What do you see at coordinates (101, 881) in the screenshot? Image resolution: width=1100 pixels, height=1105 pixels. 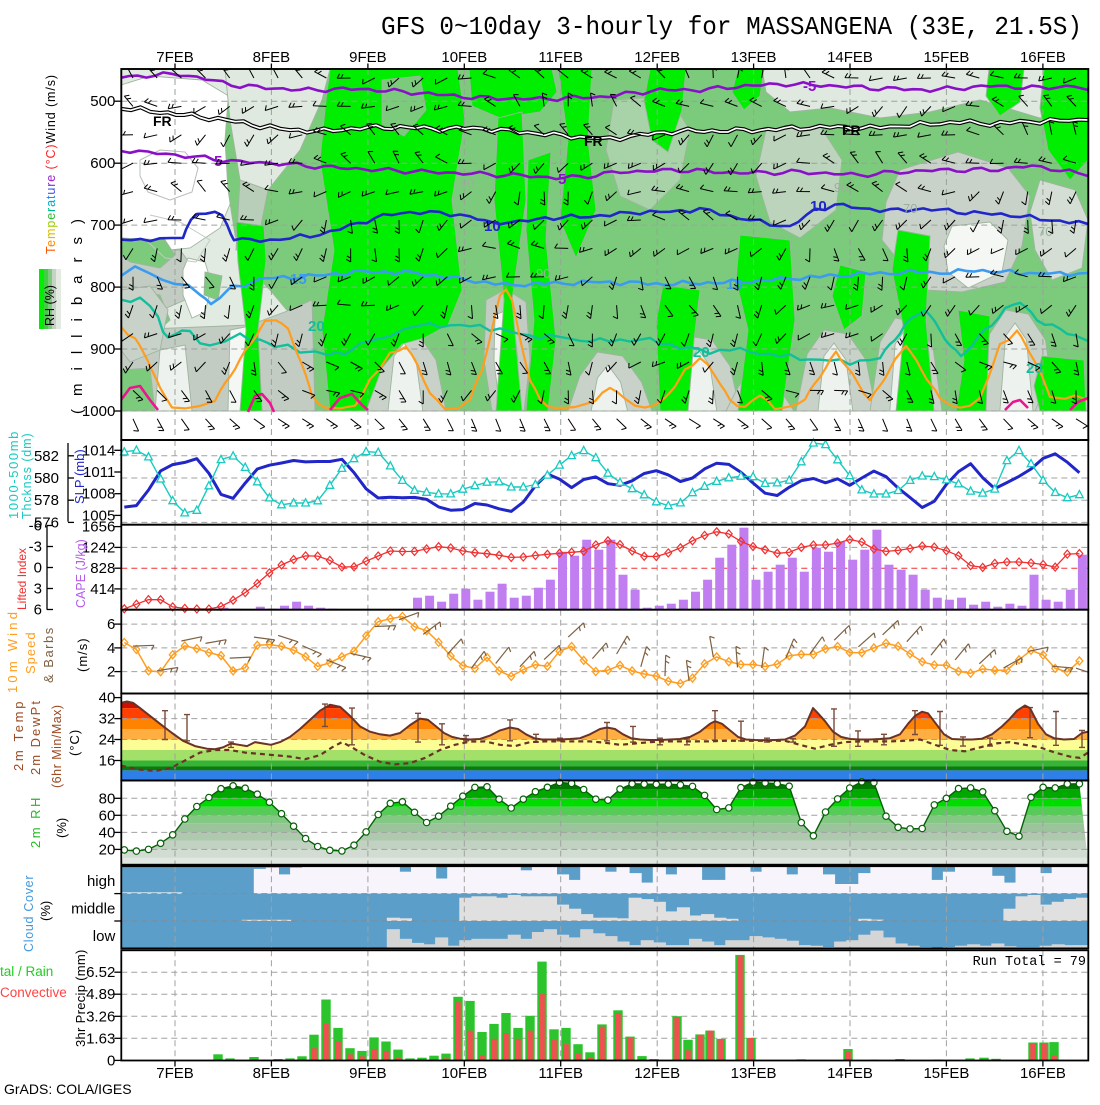 I see `svg-text: high` at bounding box center [101, 881].